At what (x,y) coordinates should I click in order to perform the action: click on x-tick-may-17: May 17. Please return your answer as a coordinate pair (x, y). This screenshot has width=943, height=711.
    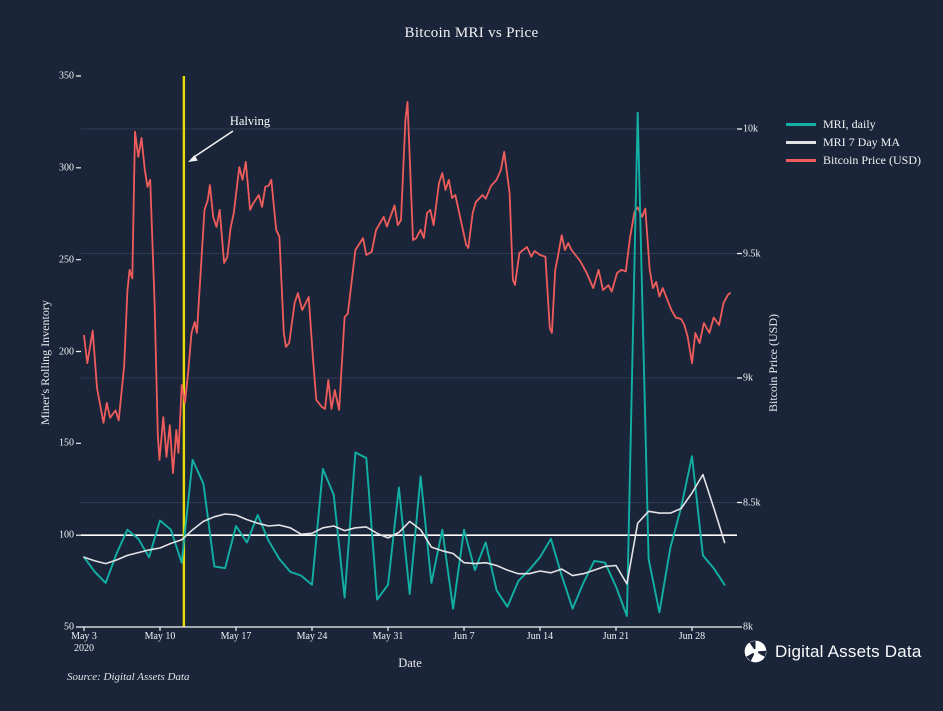
    Looking at the image, I should click on (236, 636).